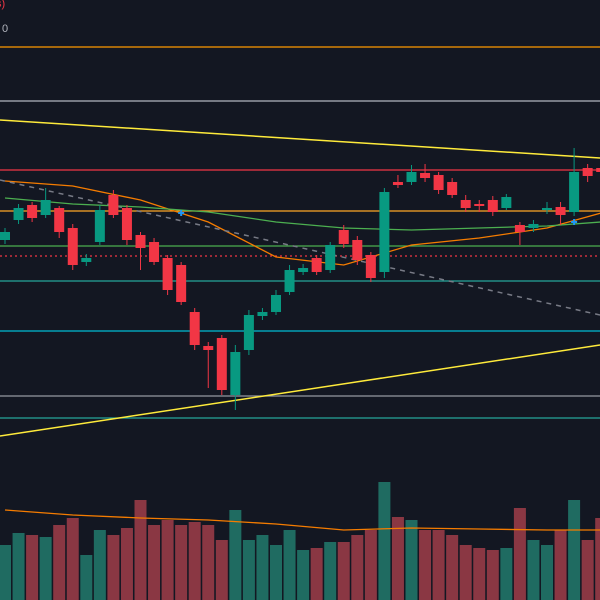 This screenshot has width=600, height=600. Describe the element at coordinates (5, 29) in the screenshot. I see `chart-subtitle: 0` at that location.